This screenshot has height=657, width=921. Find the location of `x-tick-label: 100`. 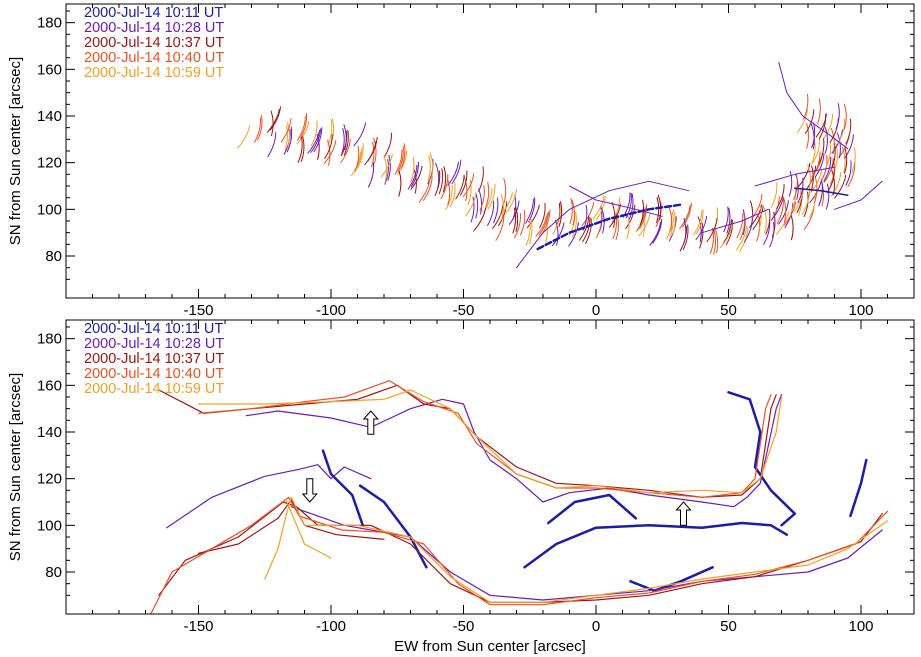

x-tick-label: 100 is located at coordinates (860, 626).